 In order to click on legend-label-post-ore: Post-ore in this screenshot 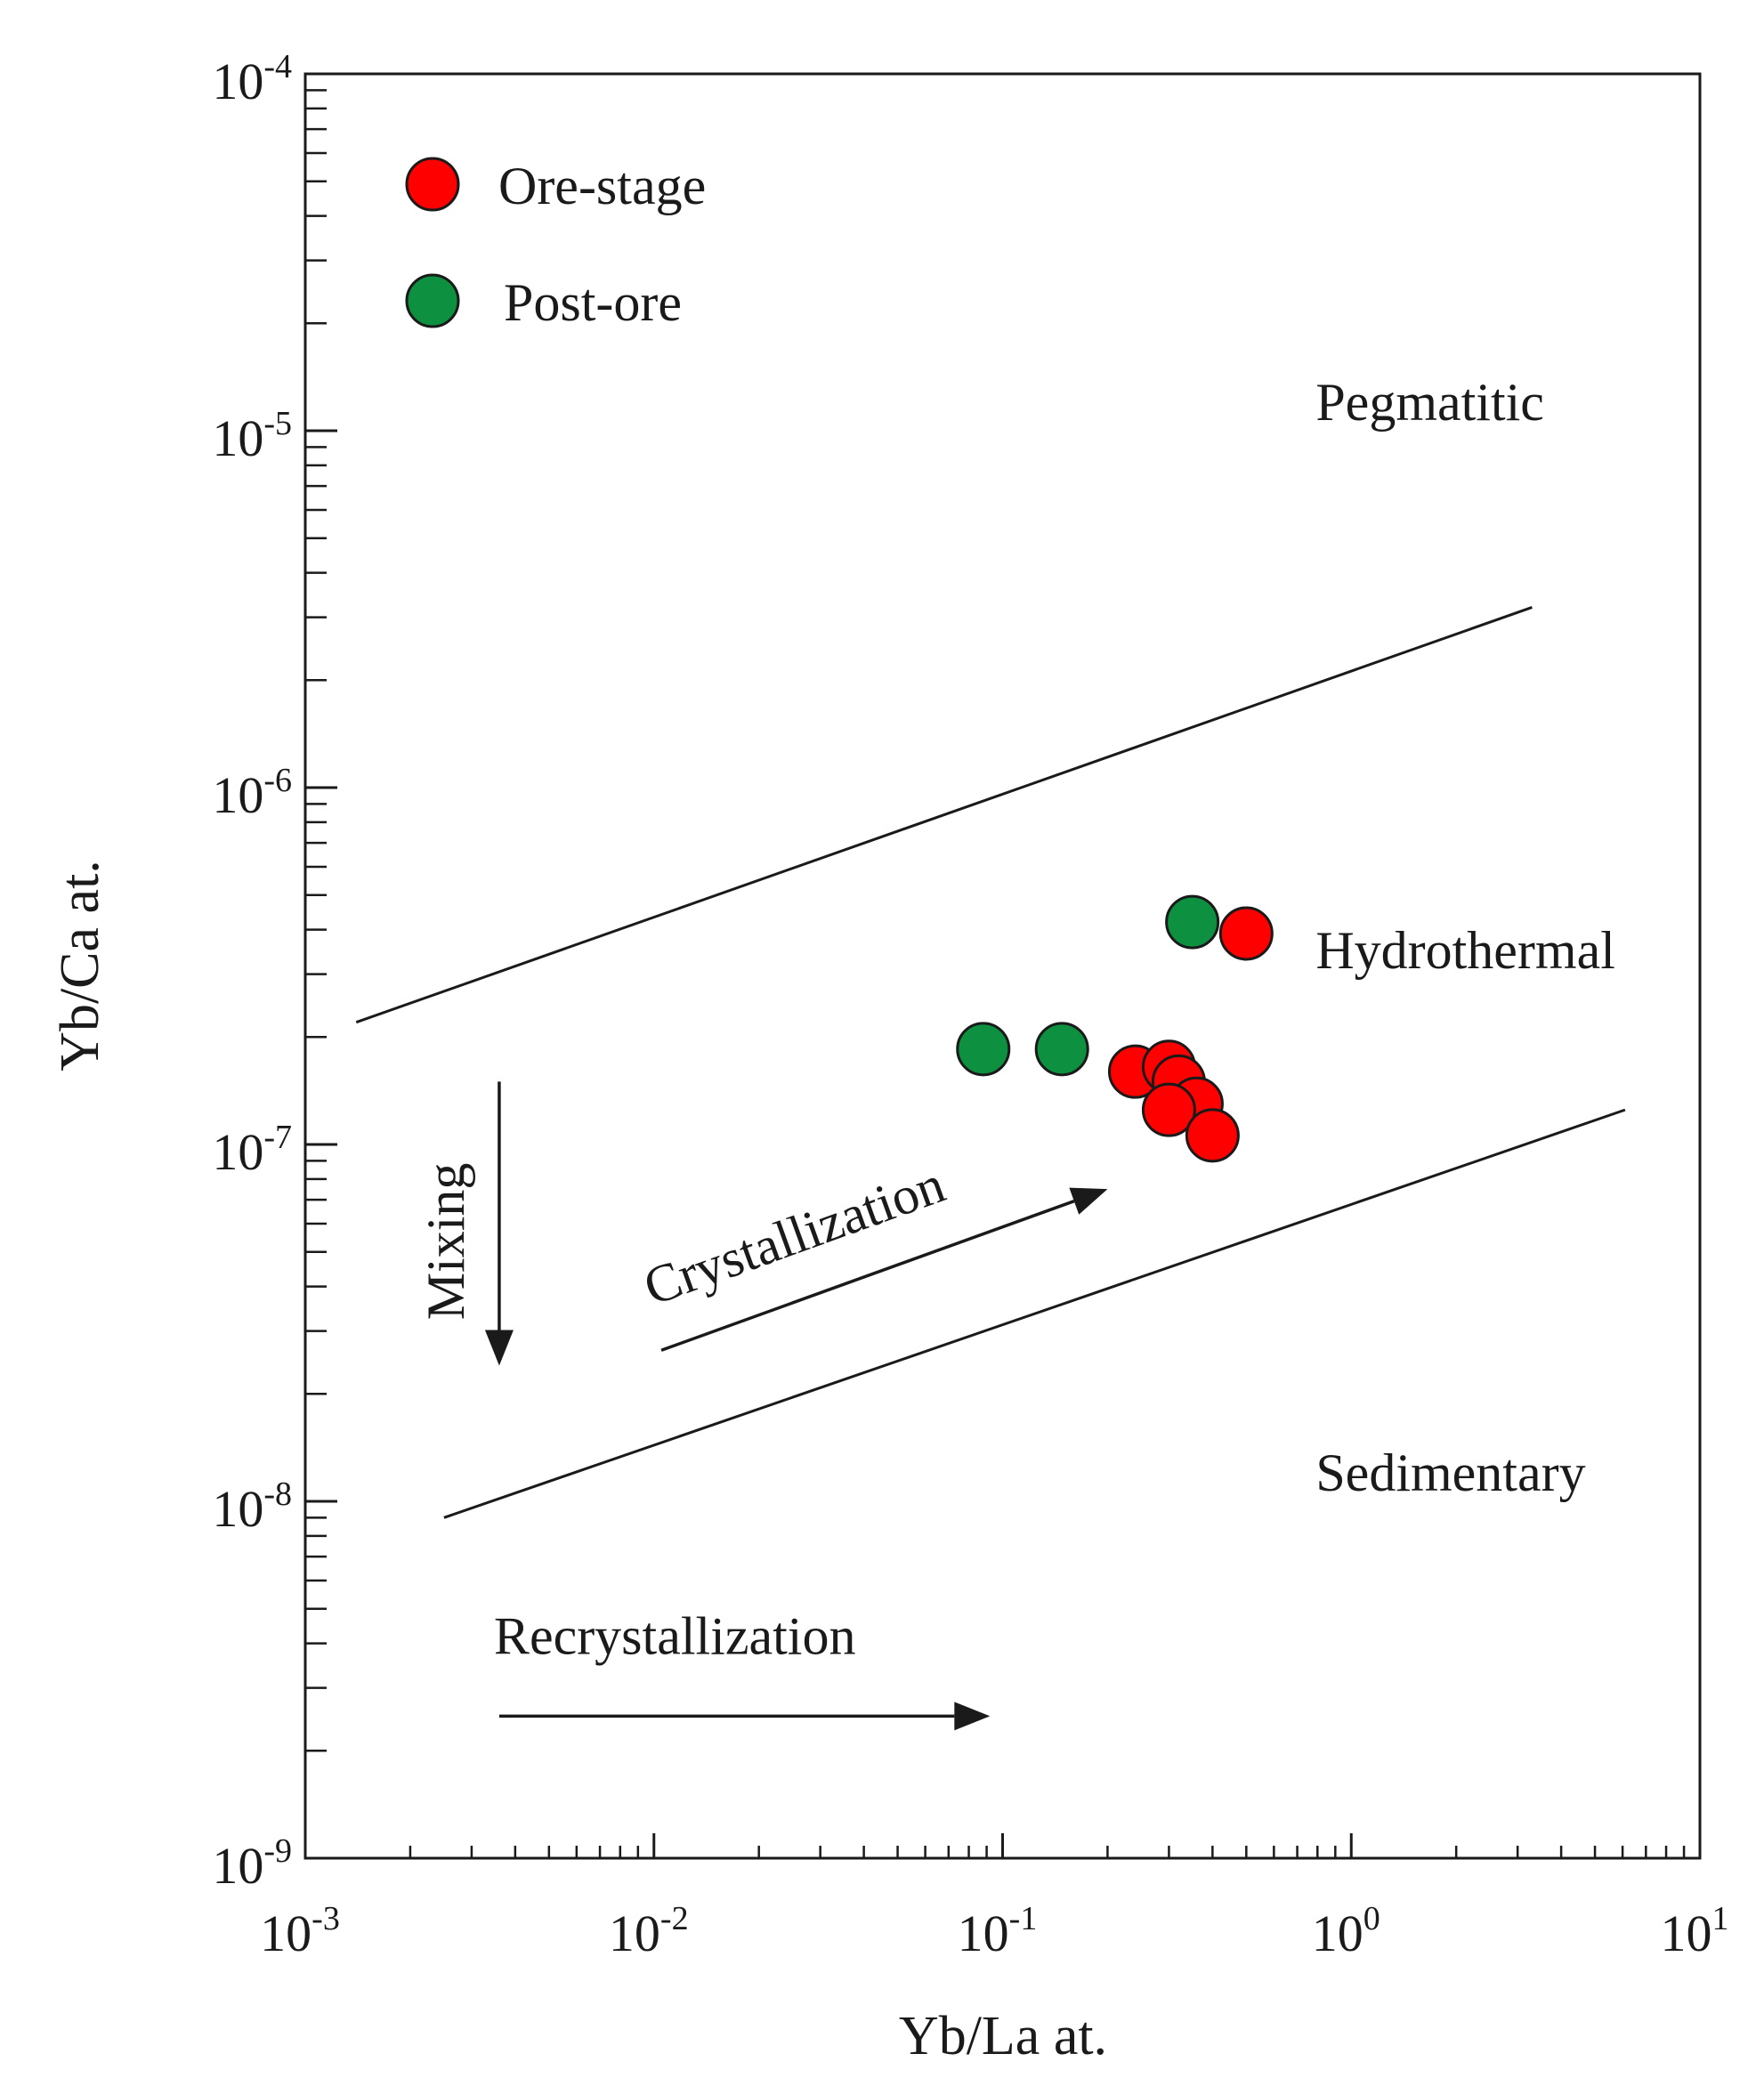, I will do `click(593, 302)`.